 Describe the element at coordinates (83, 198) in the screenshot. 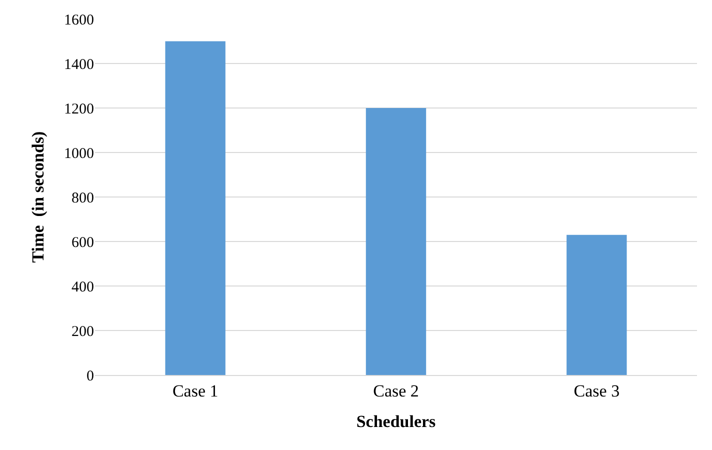

I see `y-tick-label: 800` at that location.